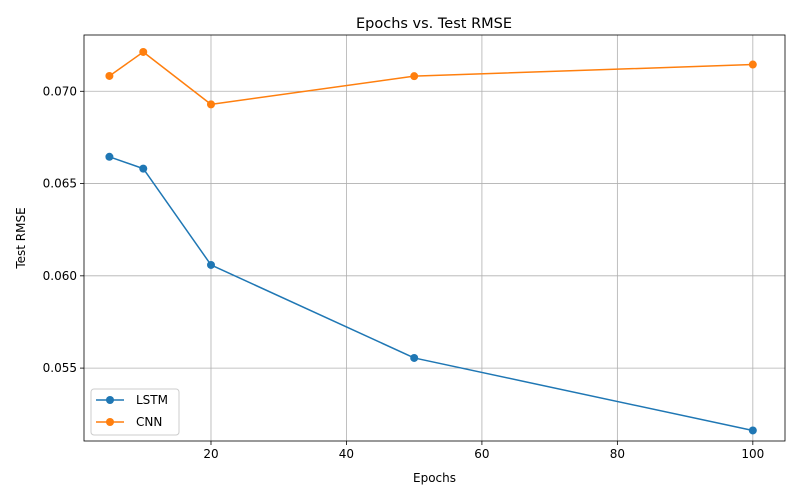  Describe the element at coordinates (149, 422) in the screenshot. I see `legend-label-cnn: CNN` at that location.